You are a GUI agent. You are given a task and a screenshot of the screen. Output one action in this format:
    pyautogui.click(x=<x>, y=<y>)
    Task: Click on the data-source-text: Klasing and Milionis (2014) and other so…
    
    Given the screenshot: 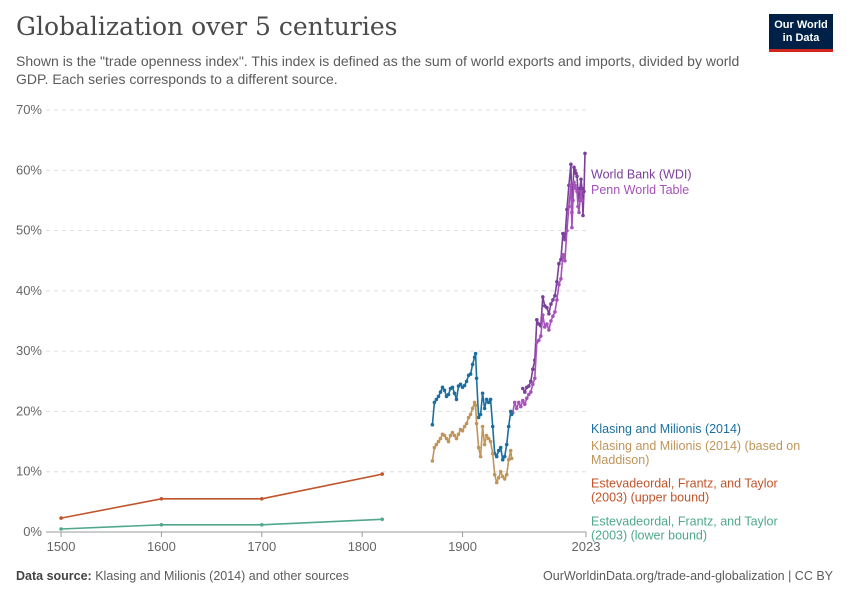 What is the action you would take?
    pyautogui.click(x=222, y=576)
    